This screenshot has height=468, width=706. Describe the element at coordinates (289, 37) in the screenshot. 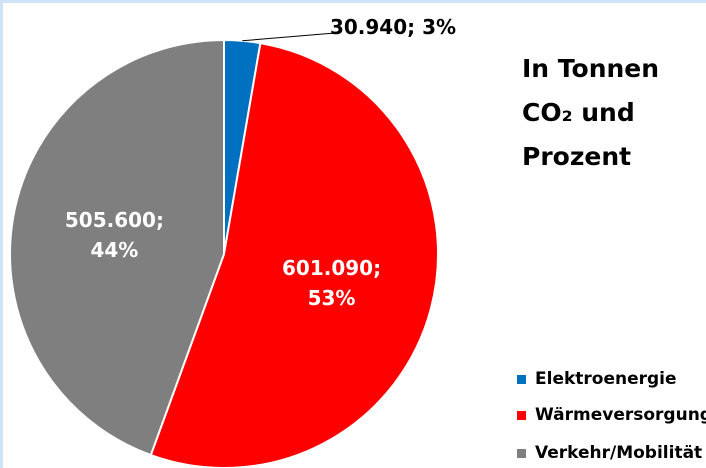

I see `leader-line` at that location.